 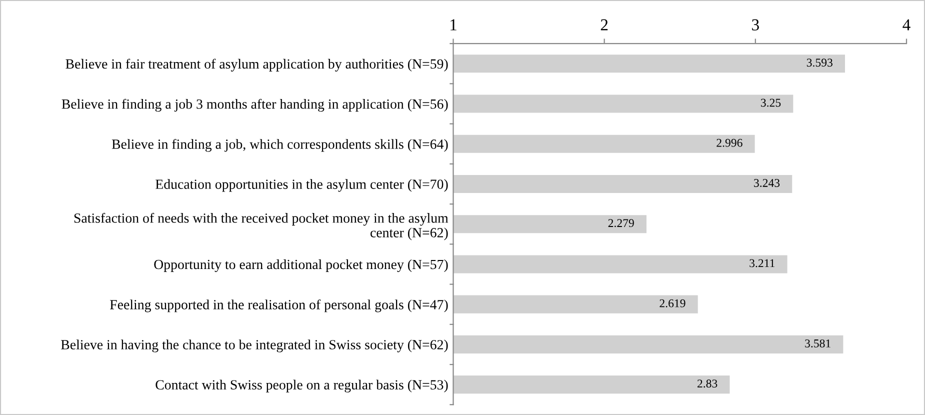 What do you see at coordinates (673, 303) in the screenshot?
I see `data-label: 2.619` at bounding box center [673, 303].